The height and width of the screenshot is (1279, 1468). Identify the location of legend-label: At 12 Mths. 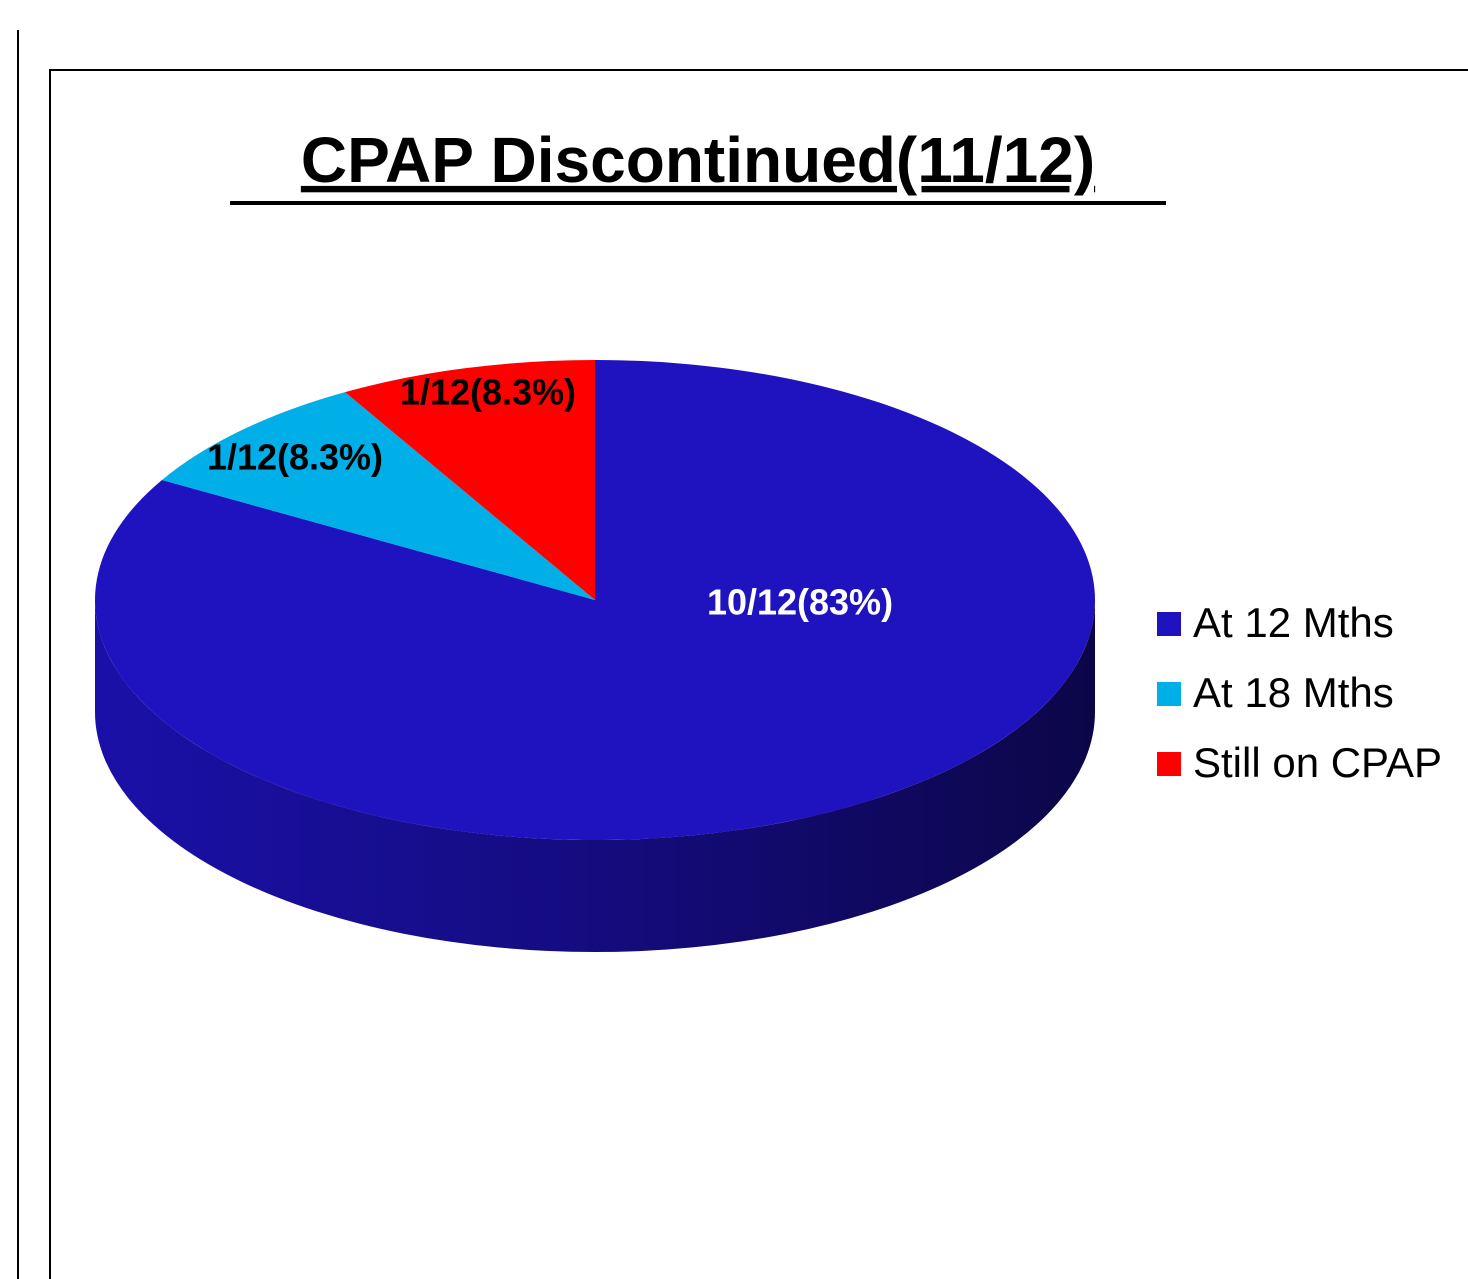
(1293, 622).